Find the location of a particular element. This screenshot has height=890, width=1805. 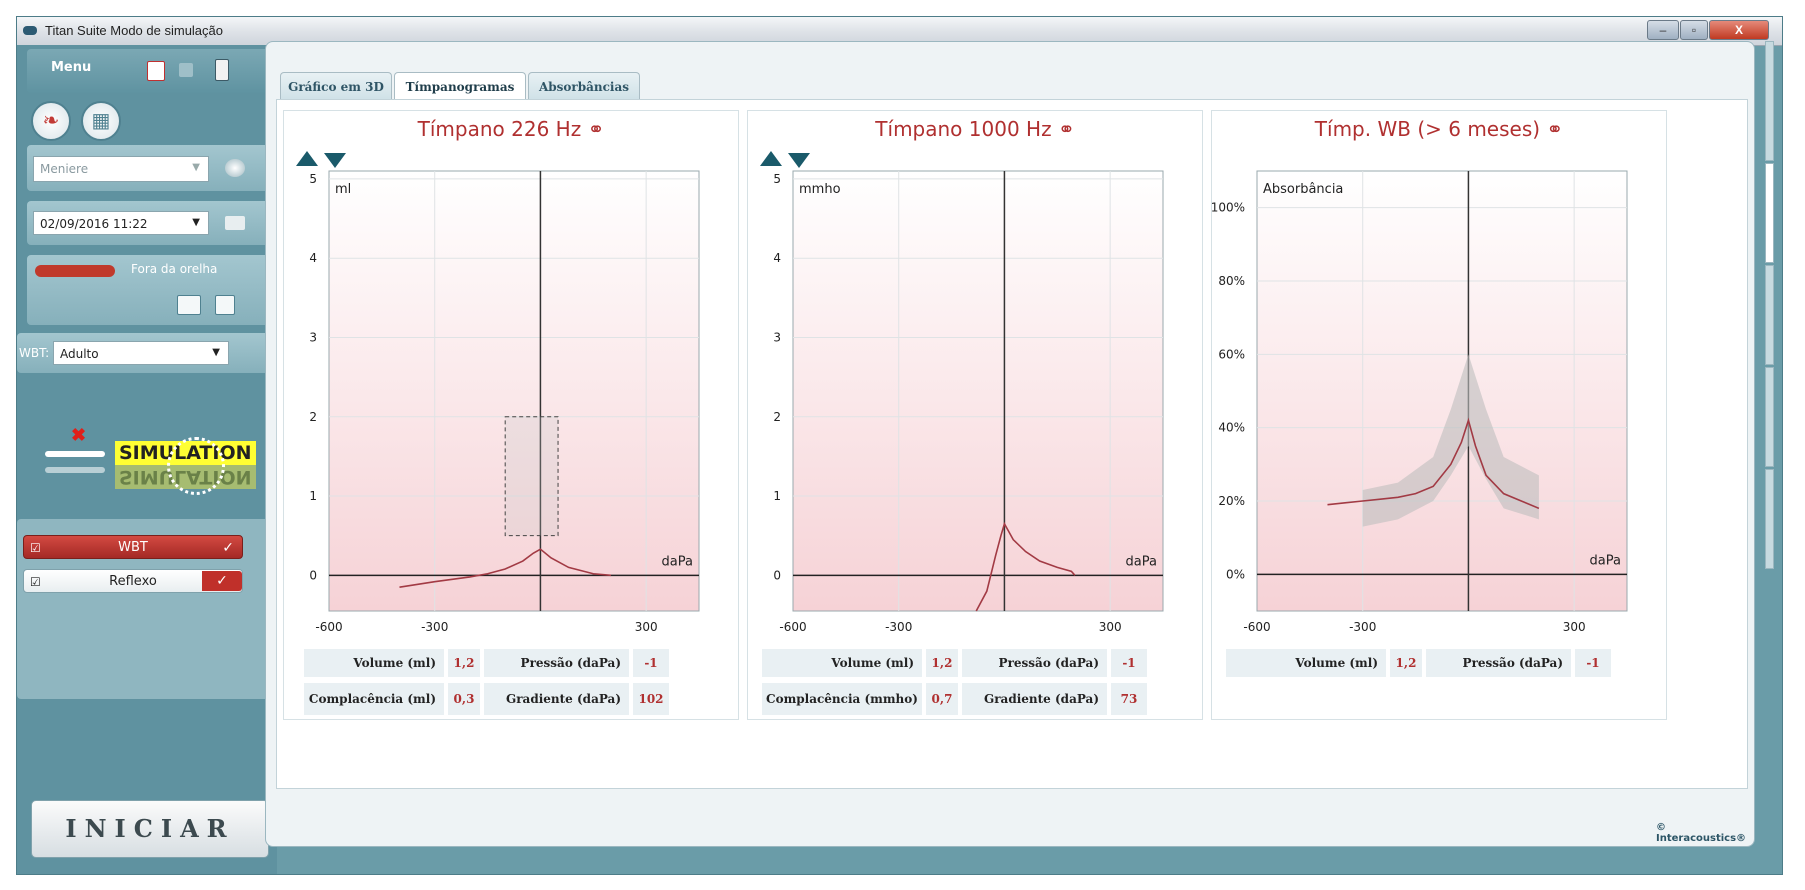

protocol-panel: Meniere ▼ is located at coordinates (149, 168).